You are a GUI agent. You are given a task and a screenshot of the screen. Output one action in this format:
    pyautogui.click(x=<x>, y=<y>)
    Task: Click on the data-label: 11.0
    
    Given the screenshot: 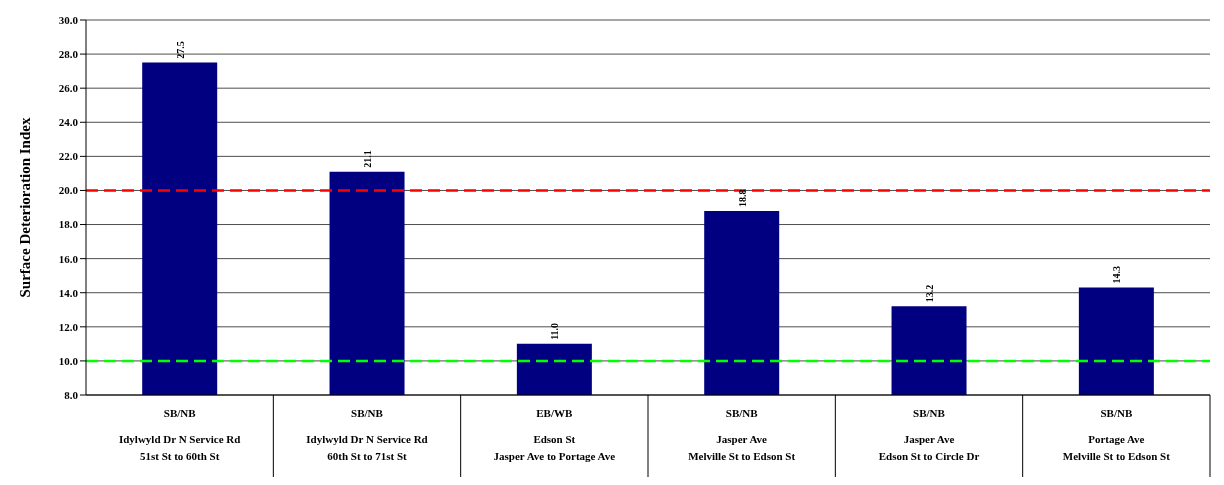 What is the action you would take?
    pyautogui.click(x=555, y=331)
    